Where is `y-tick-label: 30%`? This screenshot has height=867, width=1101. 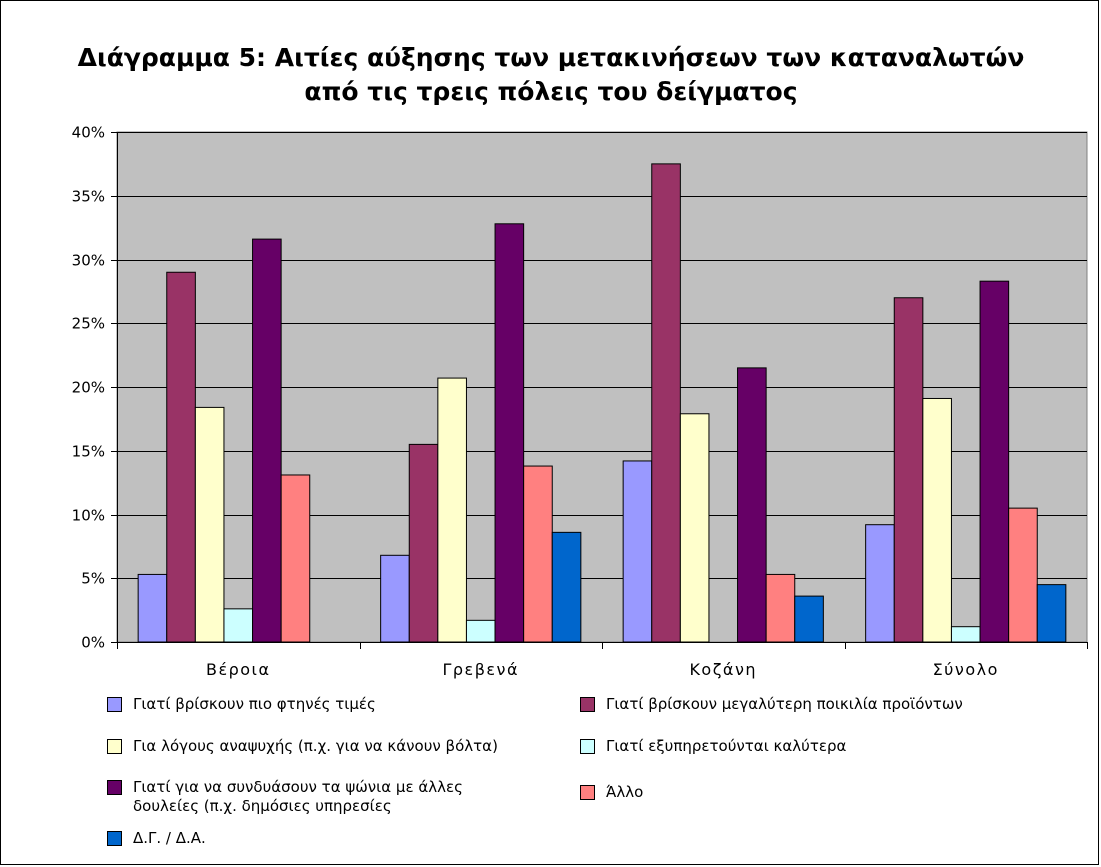 y-tick-label: 30% is located at coordinates (88, 261).